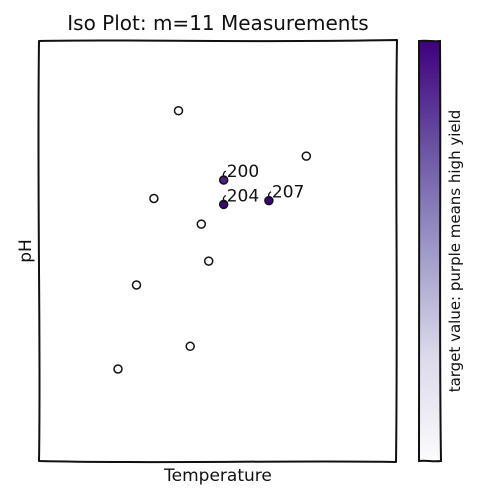 This screenshot has height=500, width=500. Describe the element at coordinates (243, 172) in the screenshot. I see `annotation-label-200: 200` at that location.